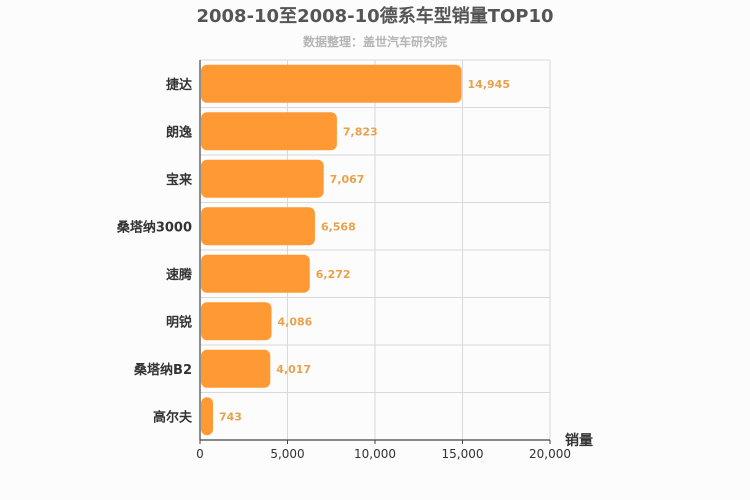  I want to click on data-label: 743, so click(230, 416).